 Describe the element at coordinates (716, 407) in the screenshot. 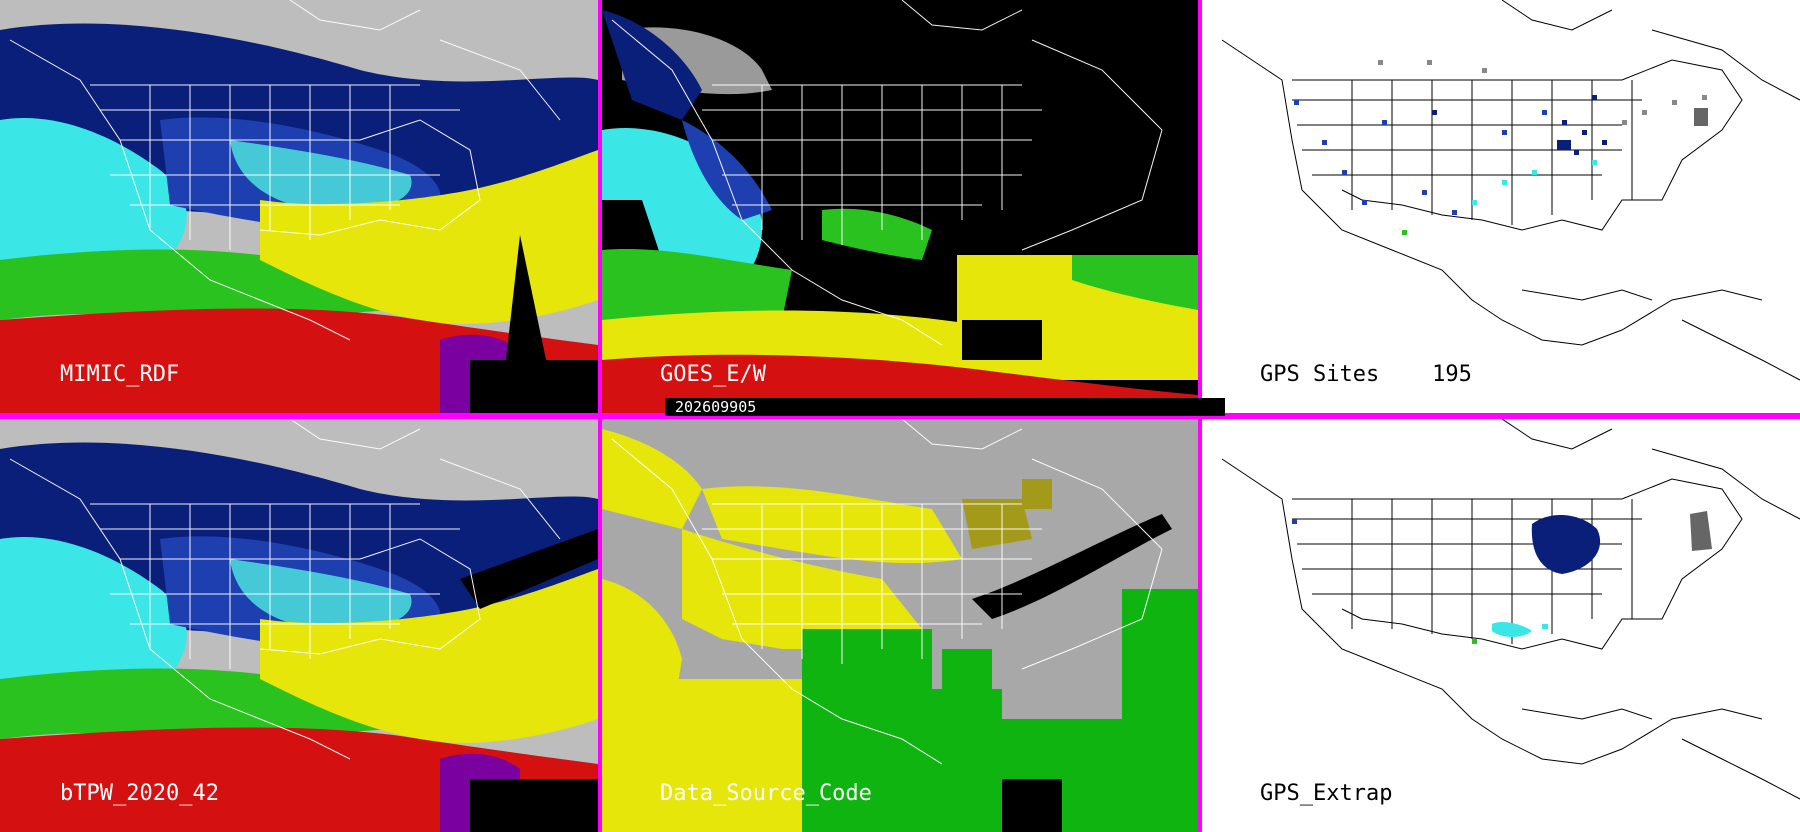

I see `timestamp-text: 202609905` at that location.